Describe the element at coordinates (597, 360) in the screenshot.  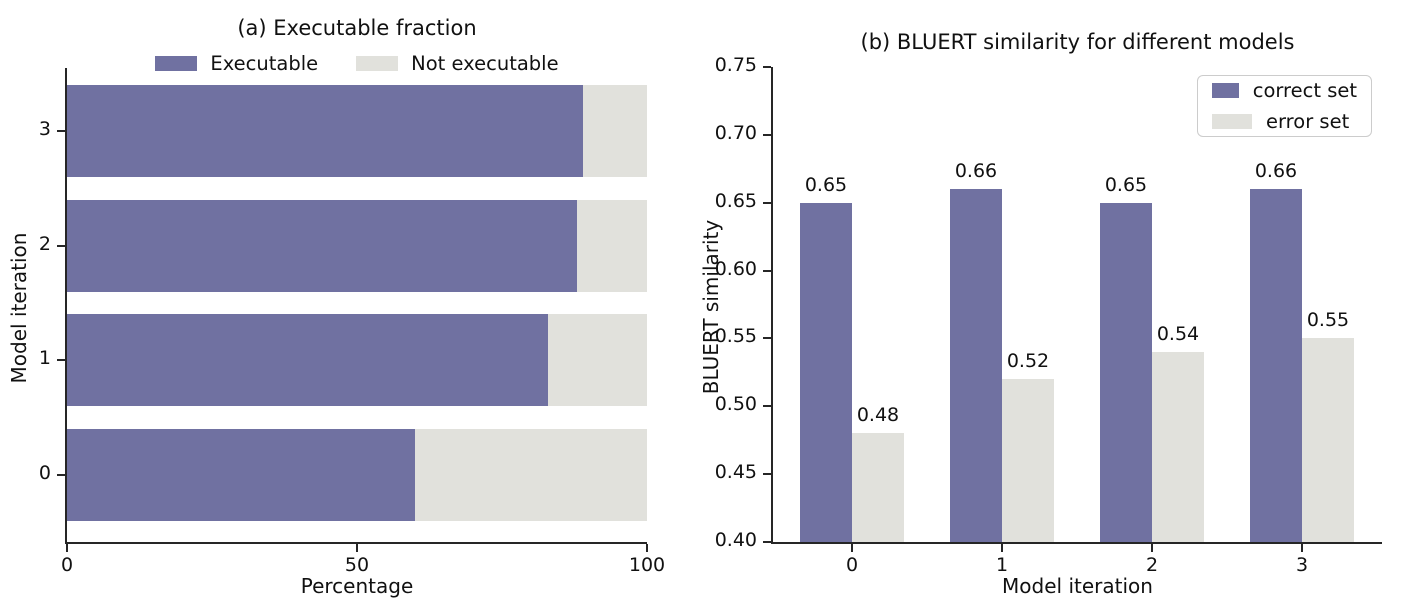
I see `bar-not-executable-iter1` at that location.